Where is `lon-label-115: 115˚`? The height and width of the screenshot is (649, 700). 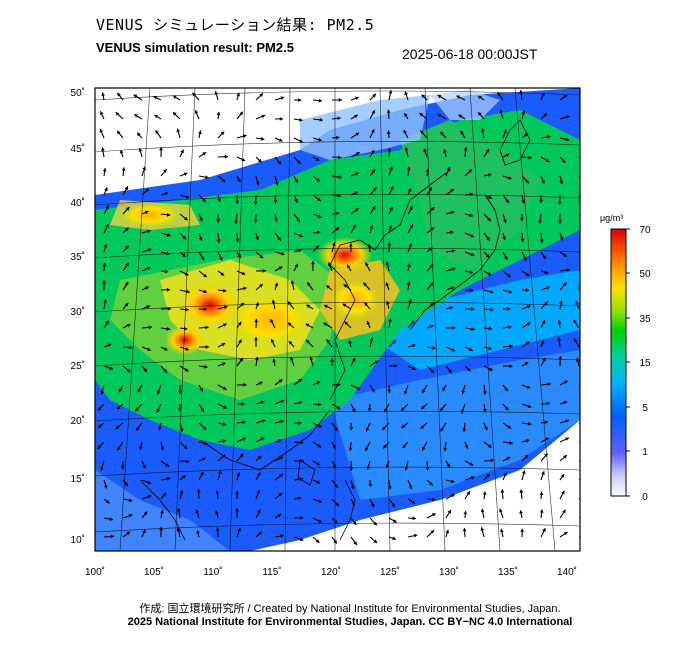
lon-label-115: 115˚ is located at coordinates (271, 572).